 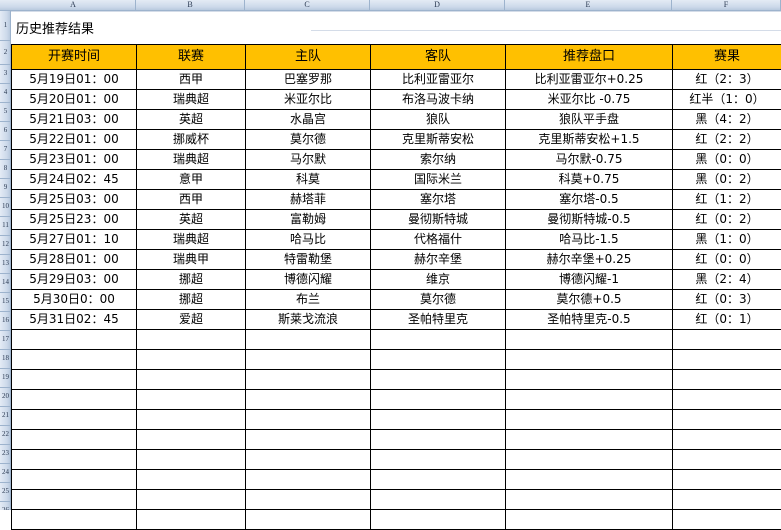 I want to click on column-header-away: 客队, so click(x=438, y=57).